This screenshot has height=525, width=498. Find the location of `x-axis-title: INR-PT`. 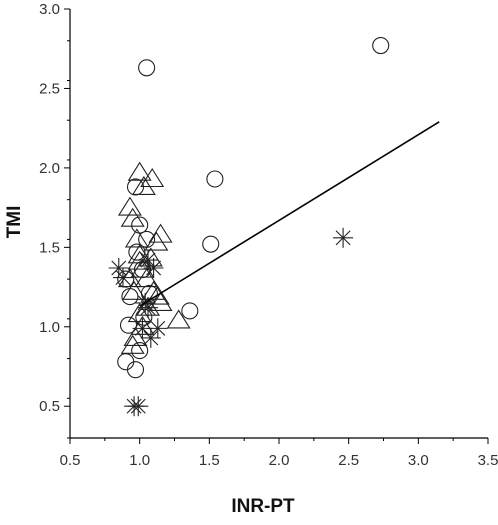

x-axis-title: INR-PT is located at coordinates (263, 506).